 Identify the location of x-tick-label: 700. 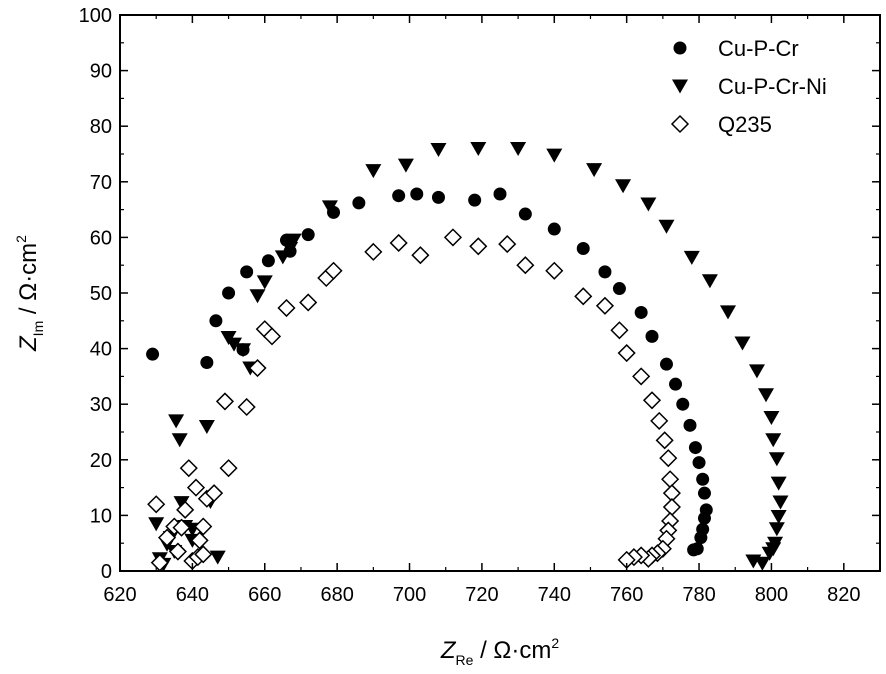
(409, 595).